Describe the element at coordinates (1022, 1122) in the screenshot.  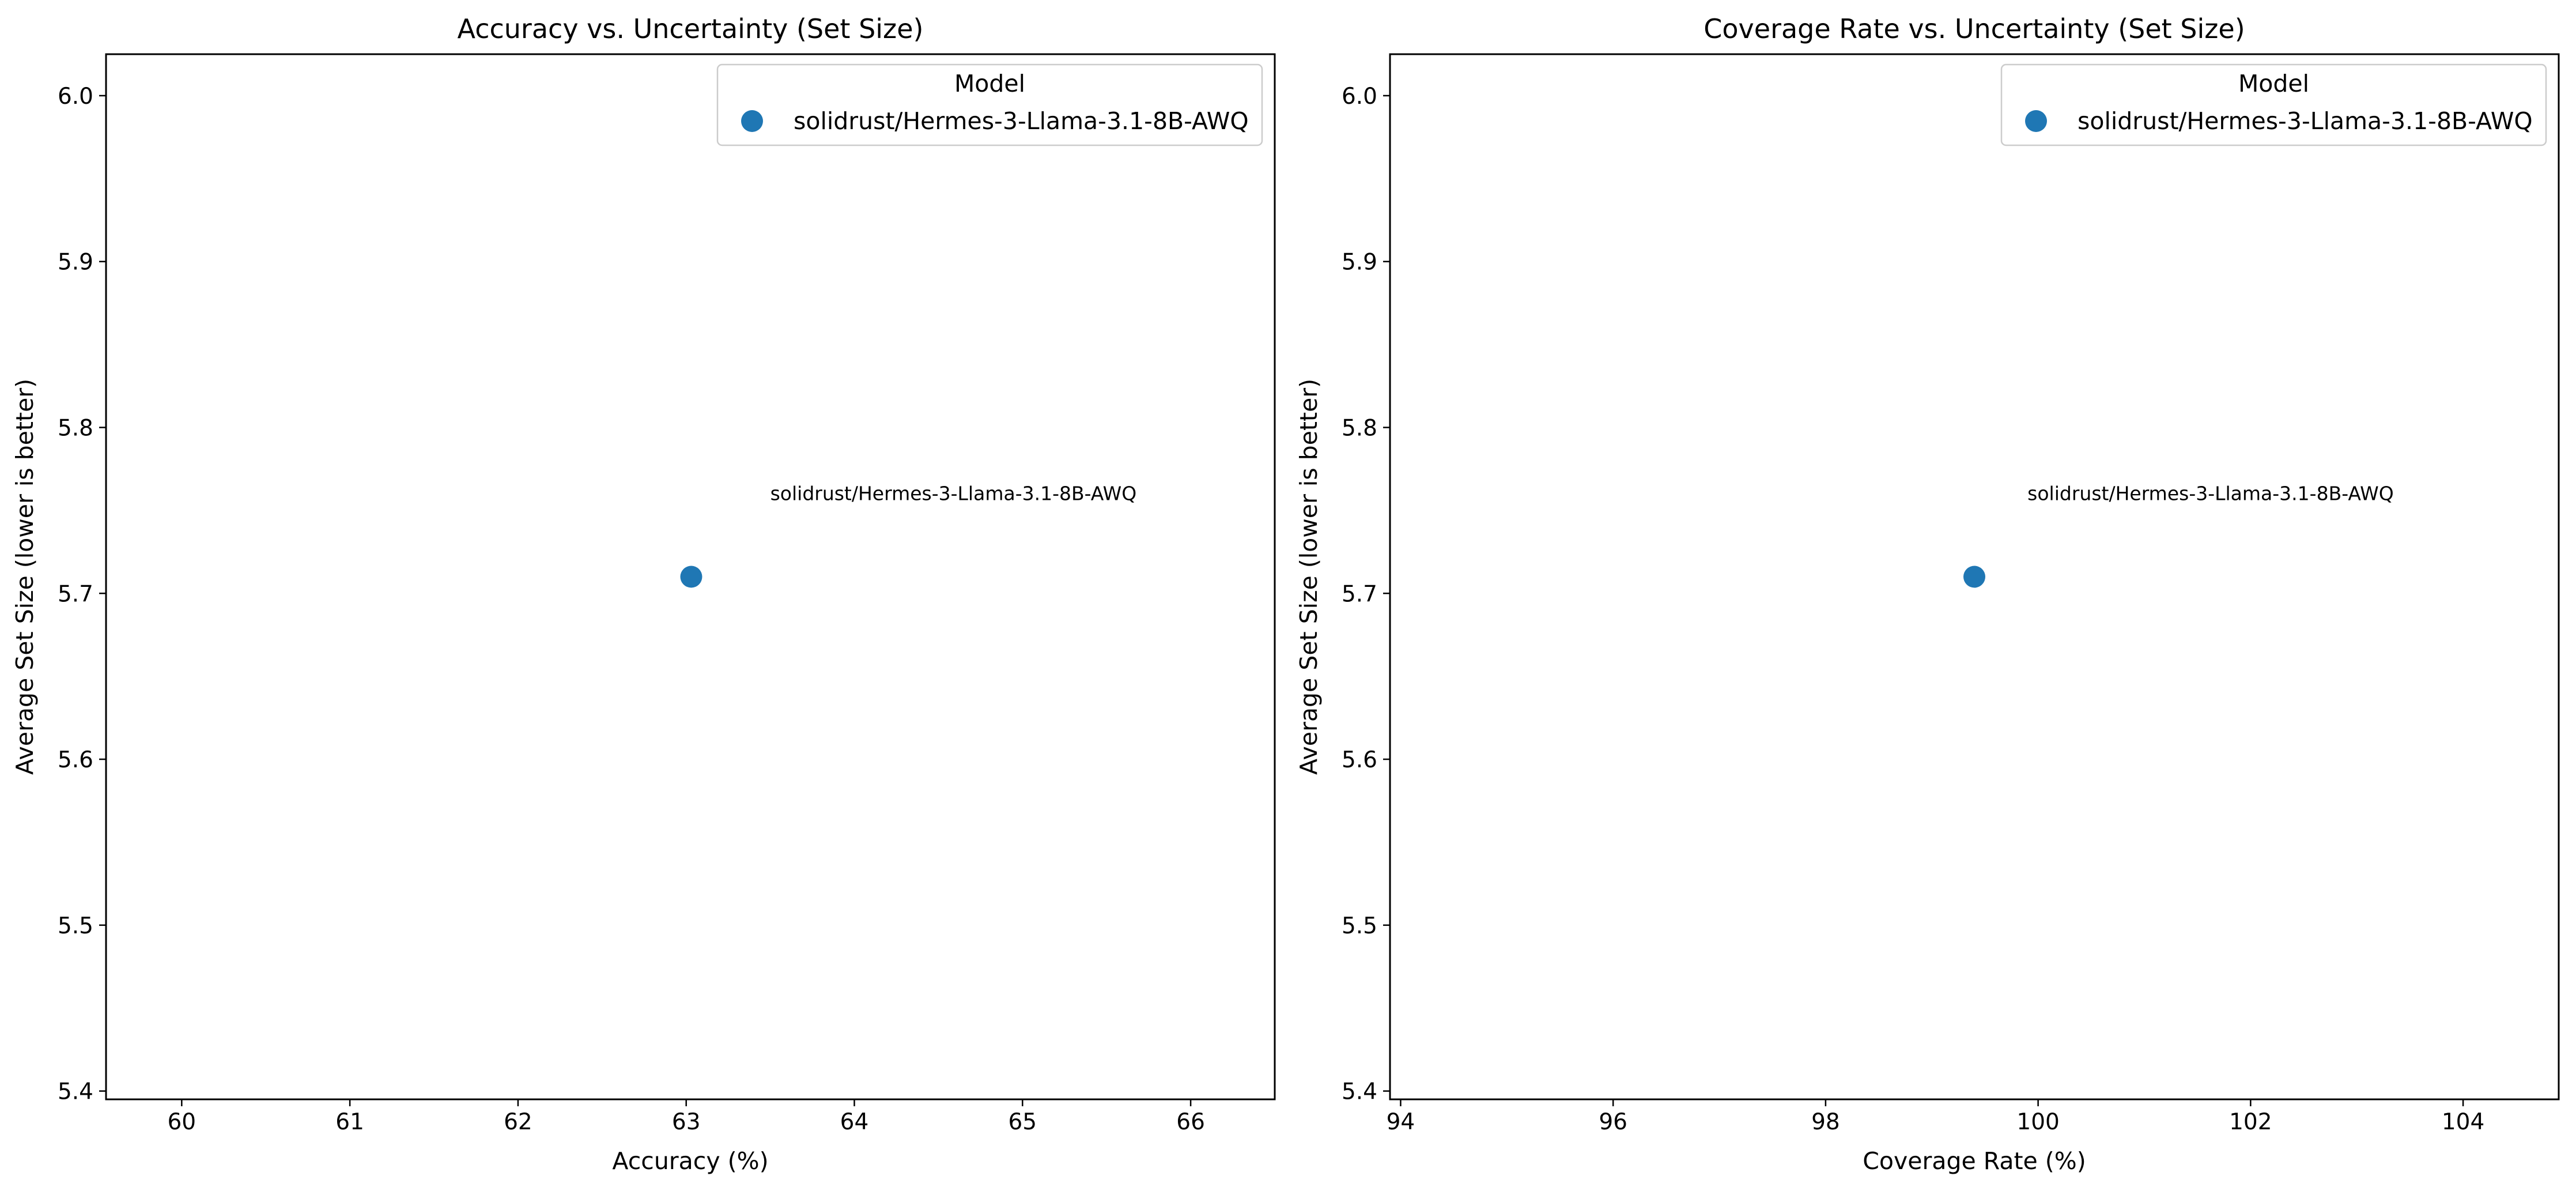
I see `x-tick-label: 65` at that location.